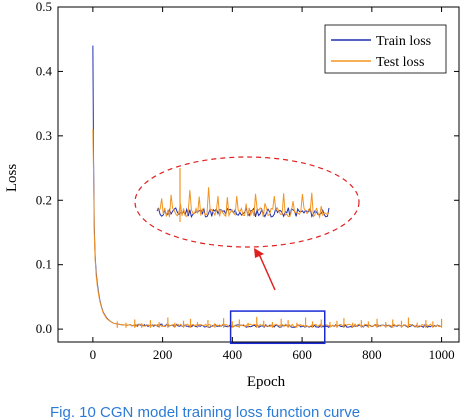 This screenshot has height=420, width=474. Describe the element at coordinates (277, 327) in the screenshot. I see `zoom-region-box` at that location.